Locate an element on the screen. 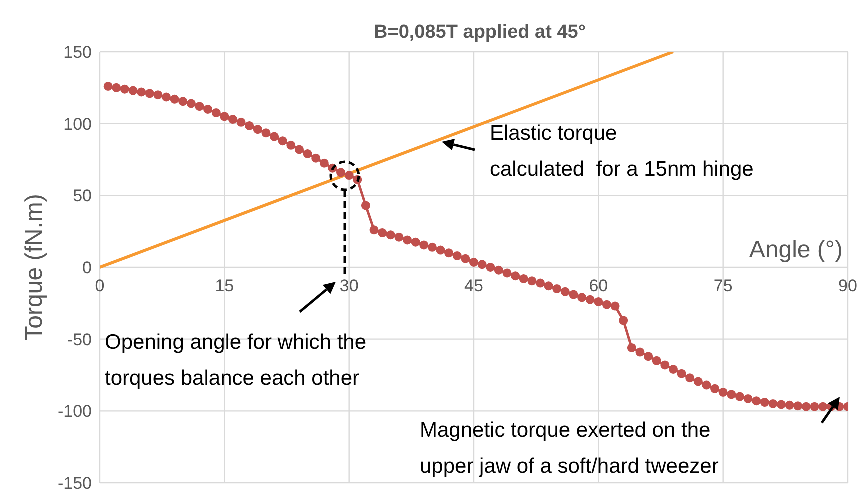 The image size is (863, 495). y-tick-label: 100 is located at coordinates (78, 124).